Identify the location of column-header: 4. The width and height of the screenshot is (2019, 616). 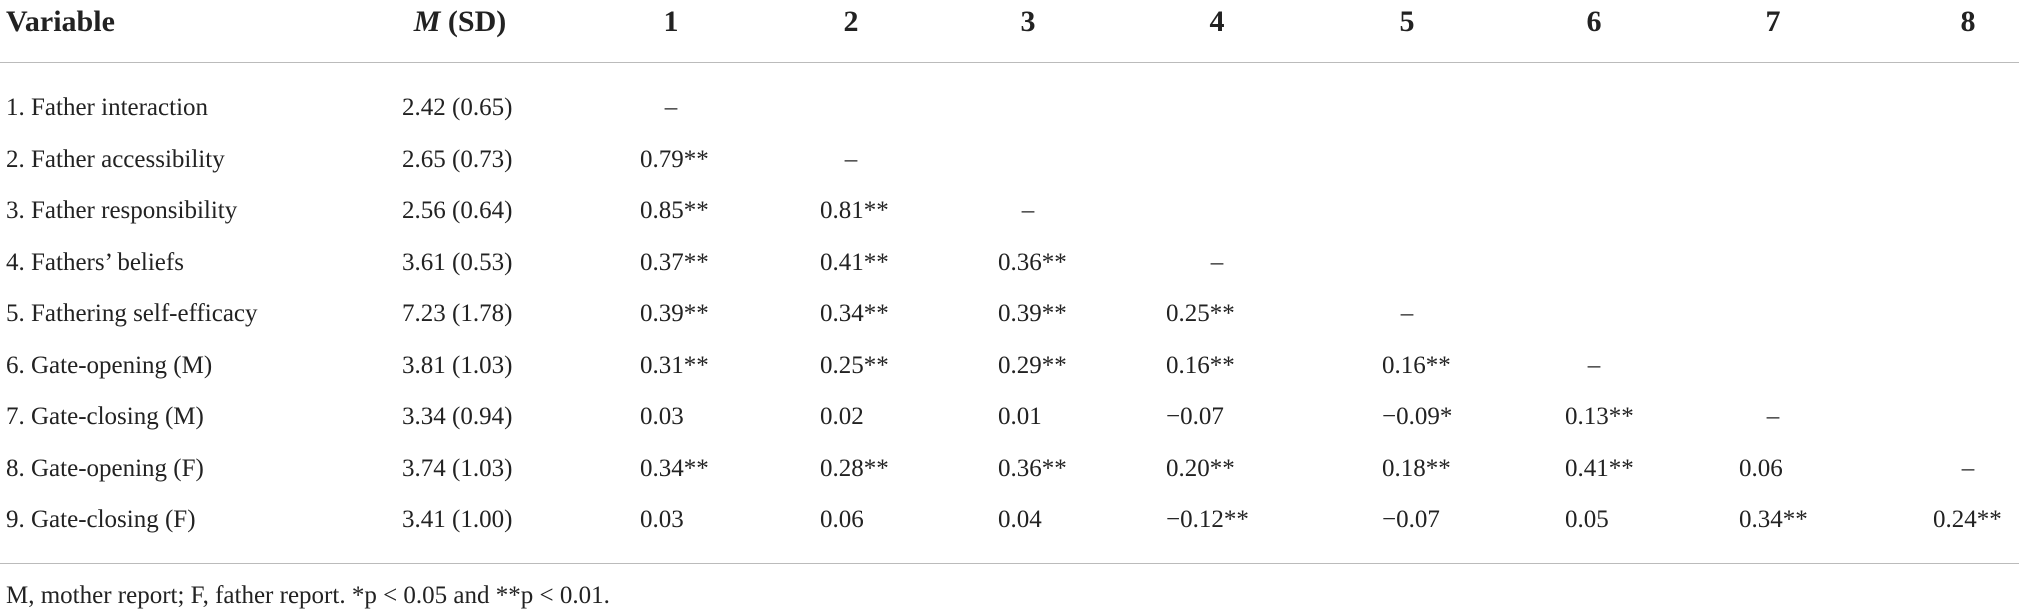
(1217, 21).